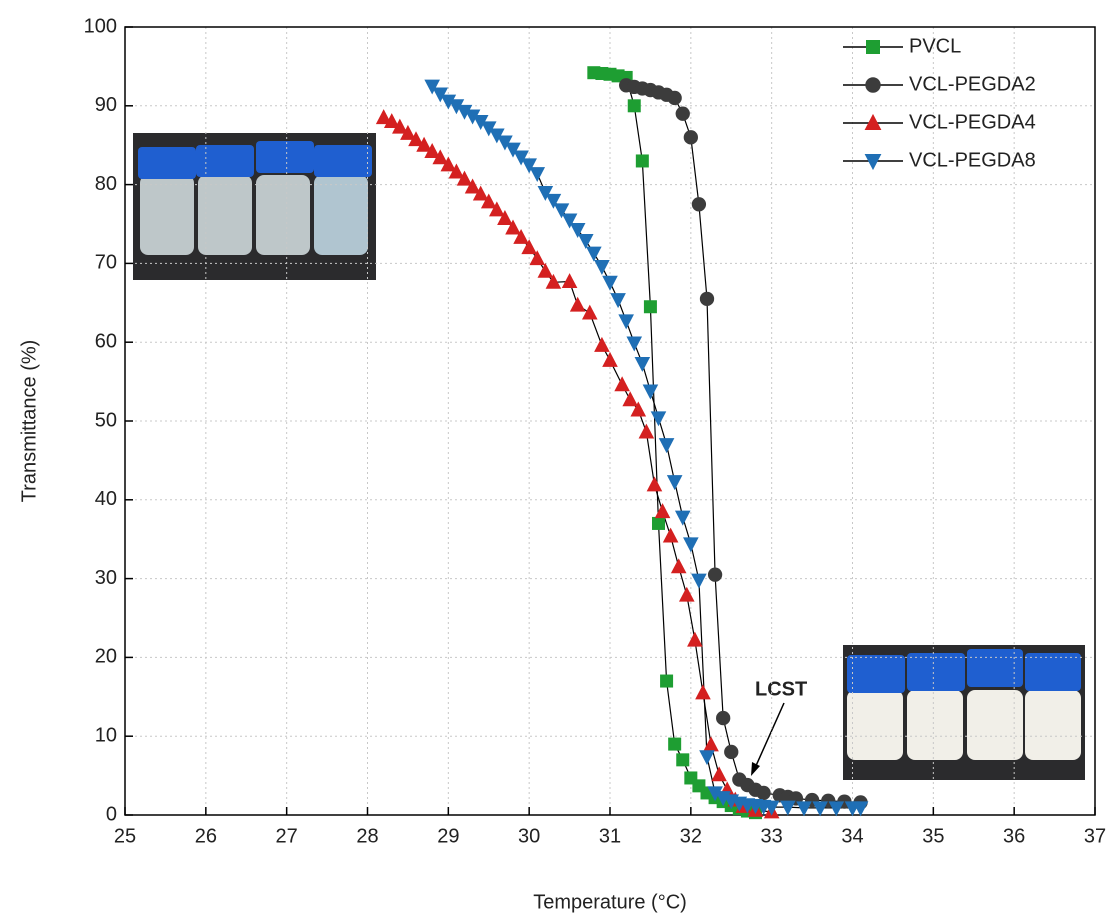 The width and height of the screenshot is (1110, 917). I want to click on y-tick-label: 30, so click(106, 578).